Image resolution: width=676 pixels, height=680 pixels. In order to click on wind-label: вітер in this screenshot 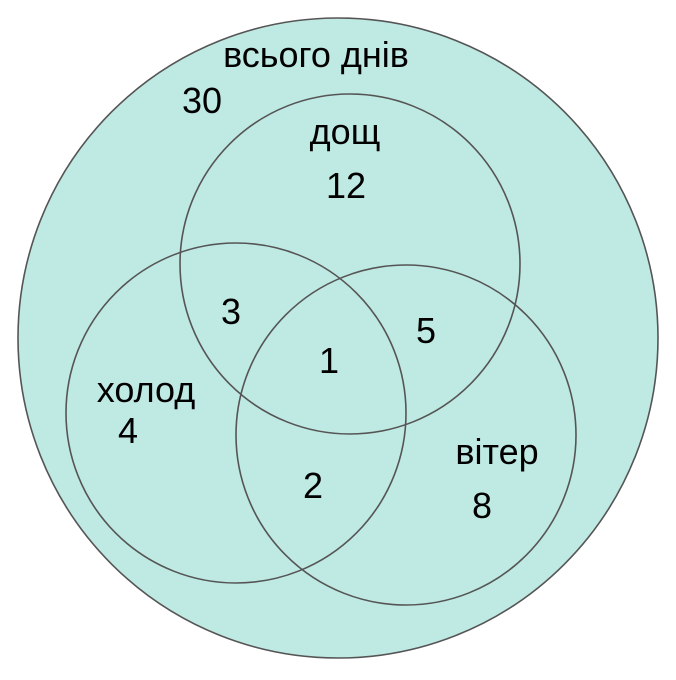, I will do `click(496, 451)`.